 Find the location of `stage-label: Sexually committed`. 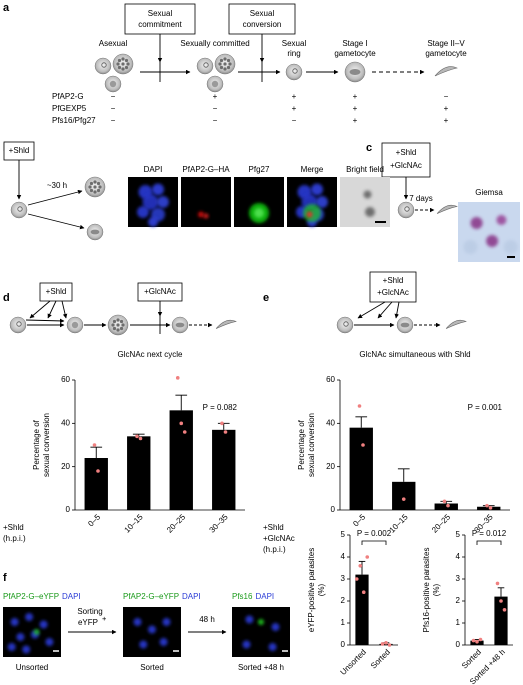

stage-label: Sexually committed is located at coordinates (214, 43).